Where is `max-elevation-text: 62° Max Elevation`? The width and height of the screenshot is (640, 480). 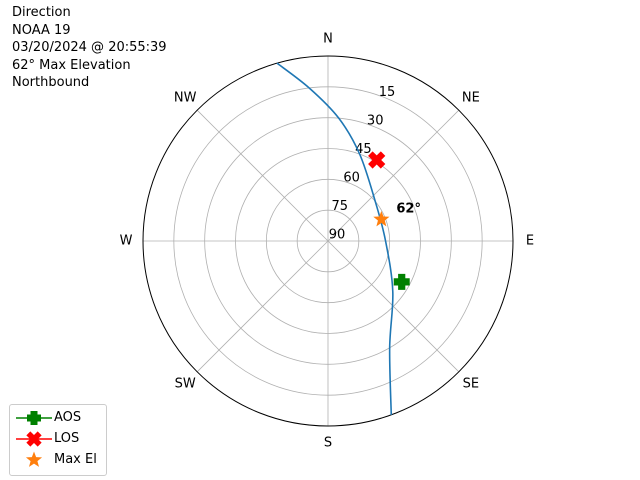
max-elevation-text: 62° Max Elevation is located at coordinates (71, 65).